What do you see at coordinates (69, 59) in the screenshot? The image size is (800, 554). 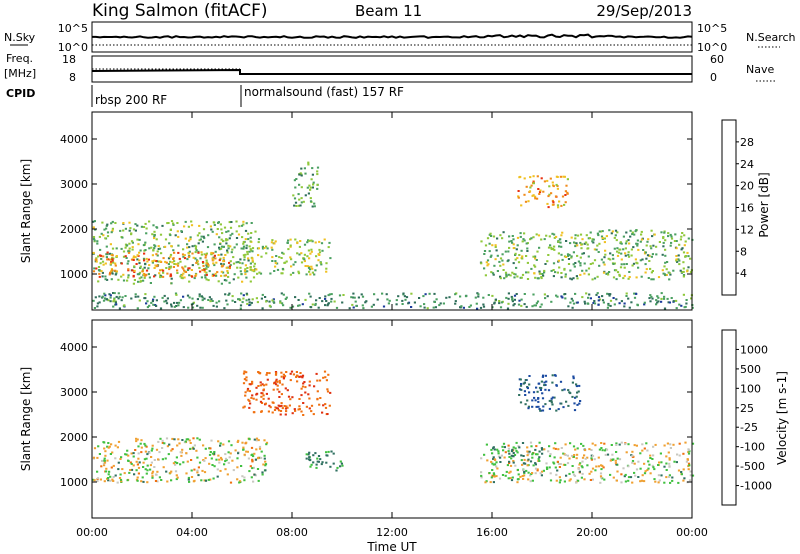 I see `freq-tick-top: 18` at bounding box center [69, 59].